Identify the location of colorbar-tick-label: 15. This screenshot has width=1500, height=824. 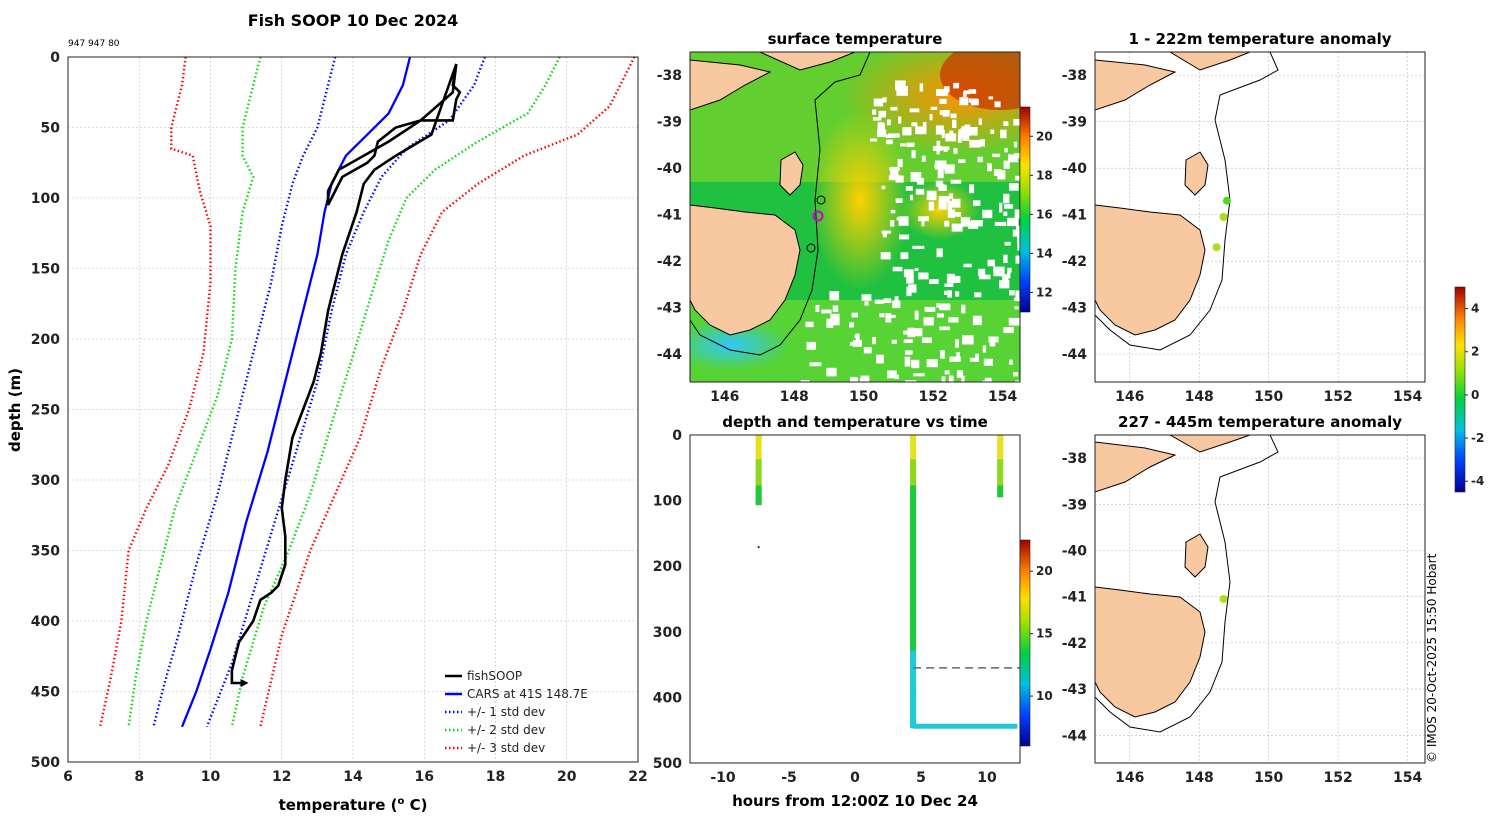
(1044, 634).